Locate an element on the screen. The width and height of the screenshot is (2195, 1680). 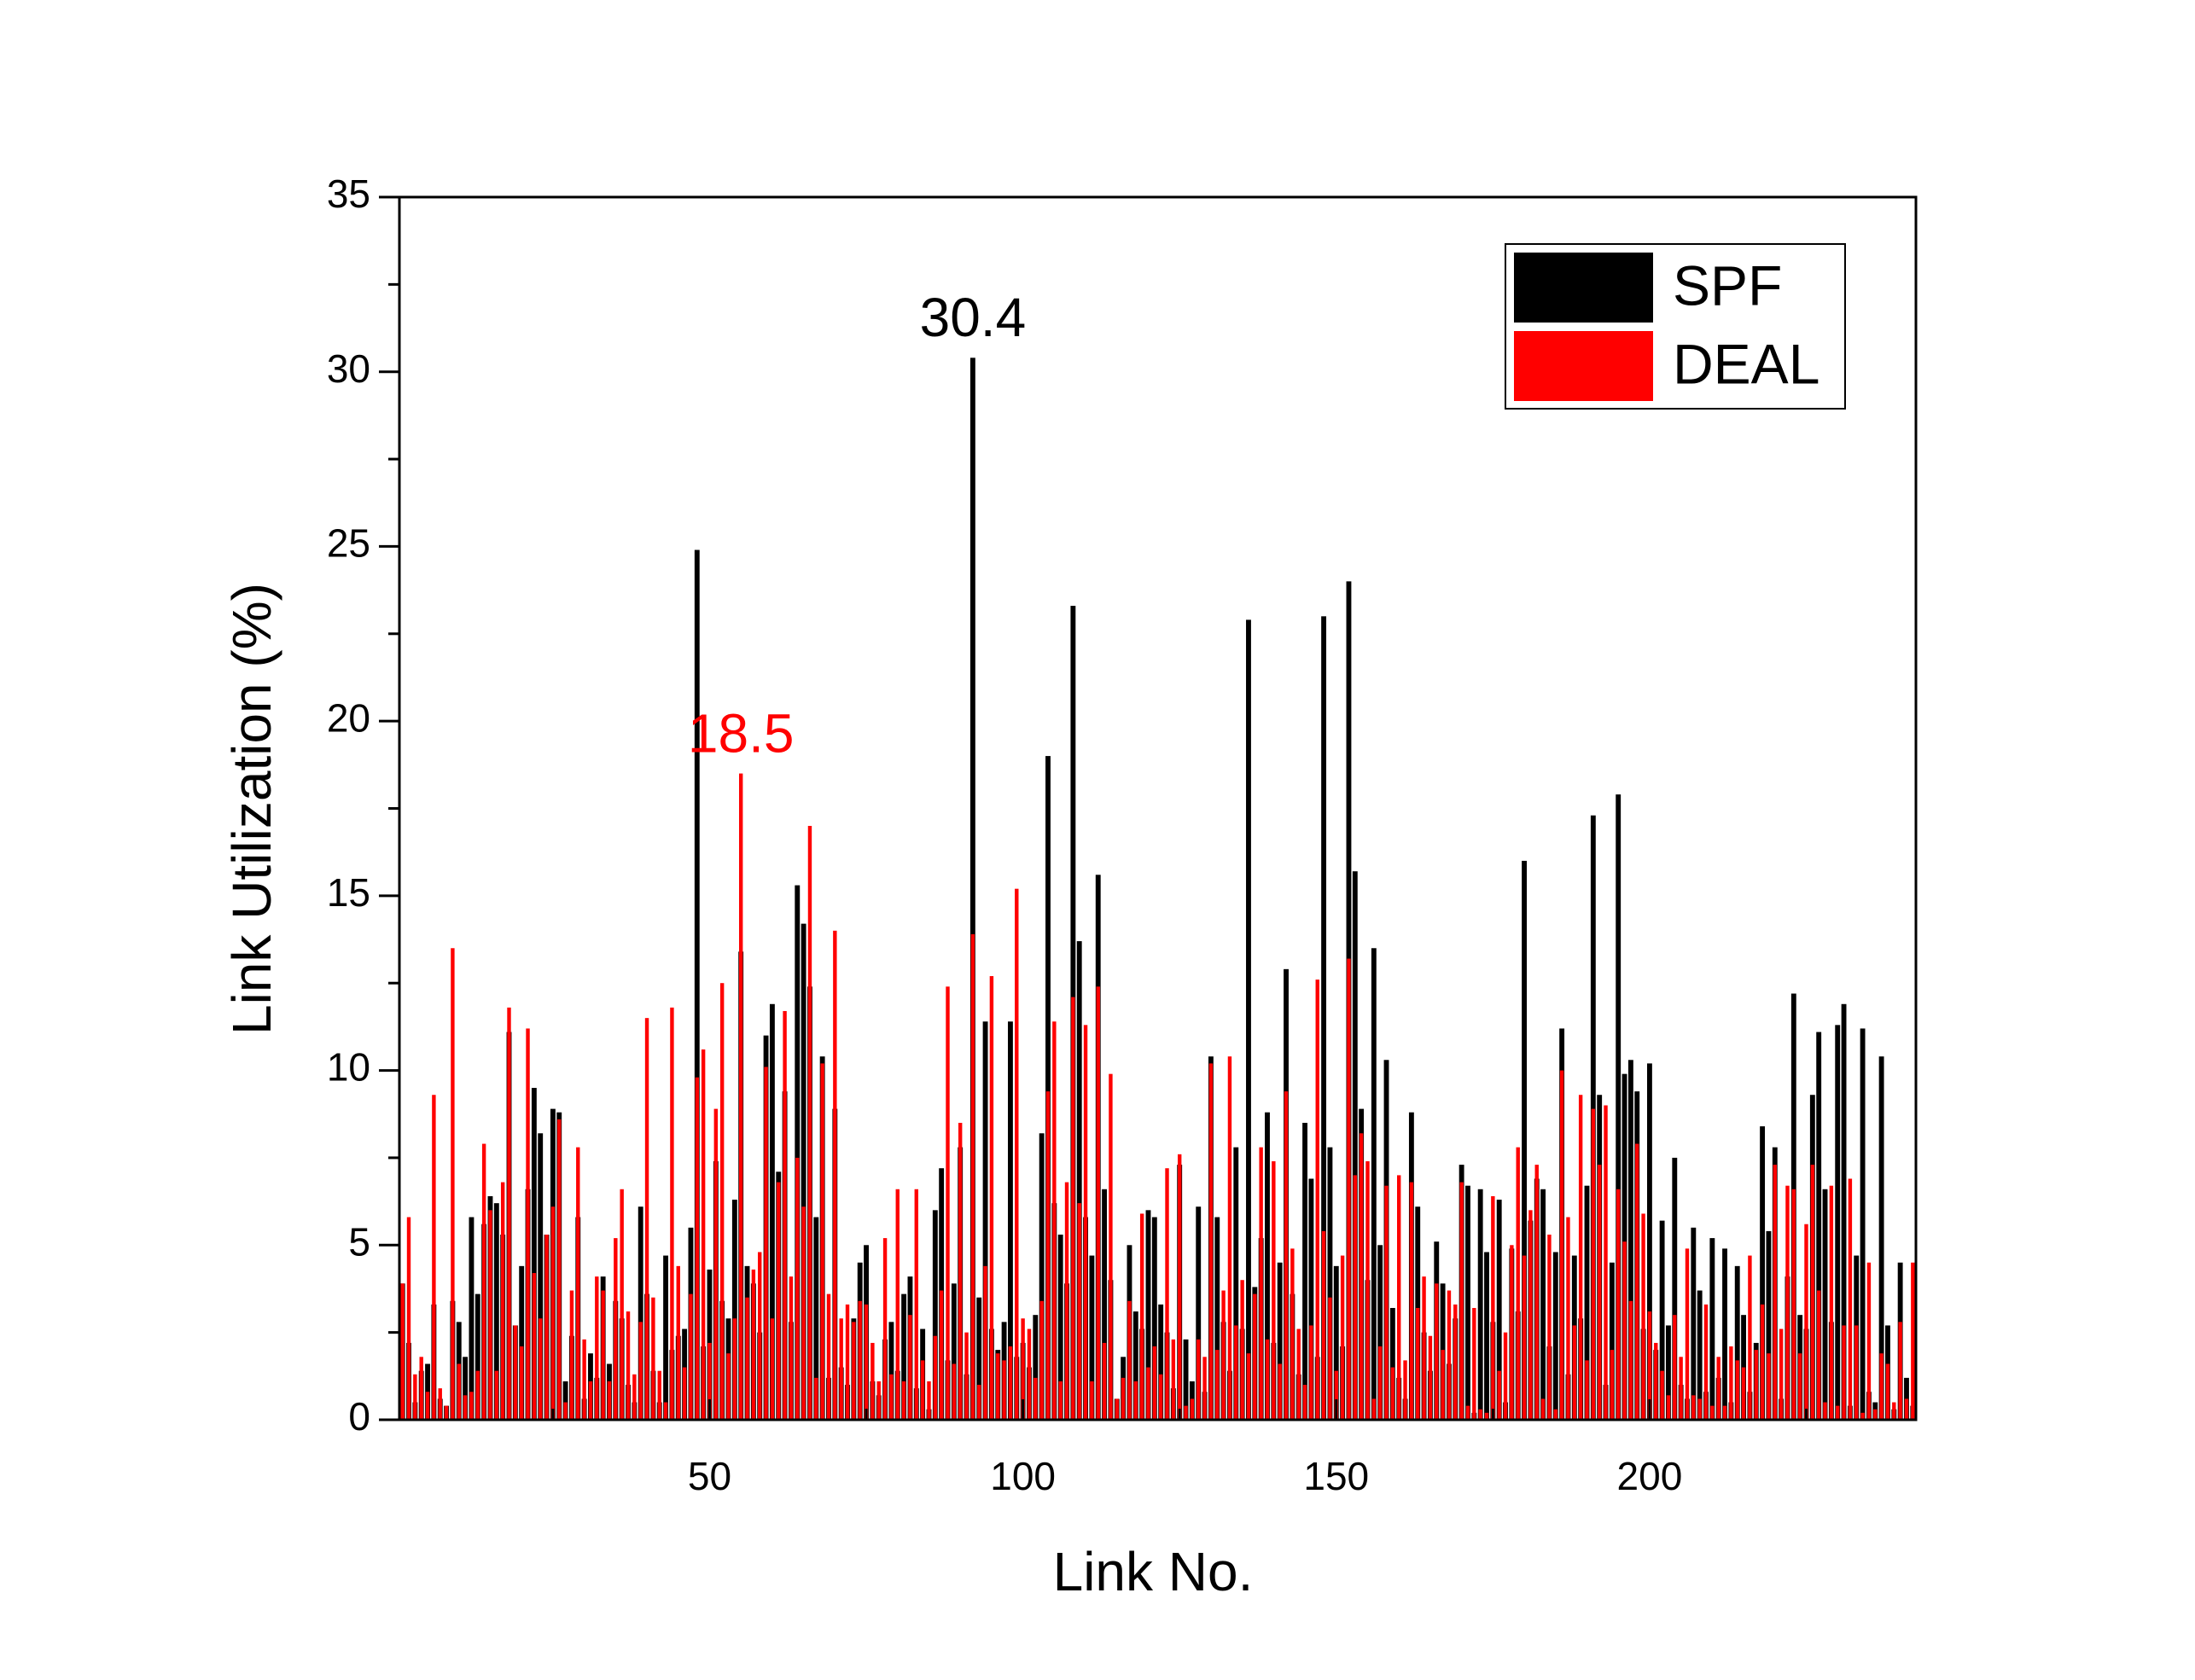
y-tick-label: 30 is located at coordinates (348, 368).